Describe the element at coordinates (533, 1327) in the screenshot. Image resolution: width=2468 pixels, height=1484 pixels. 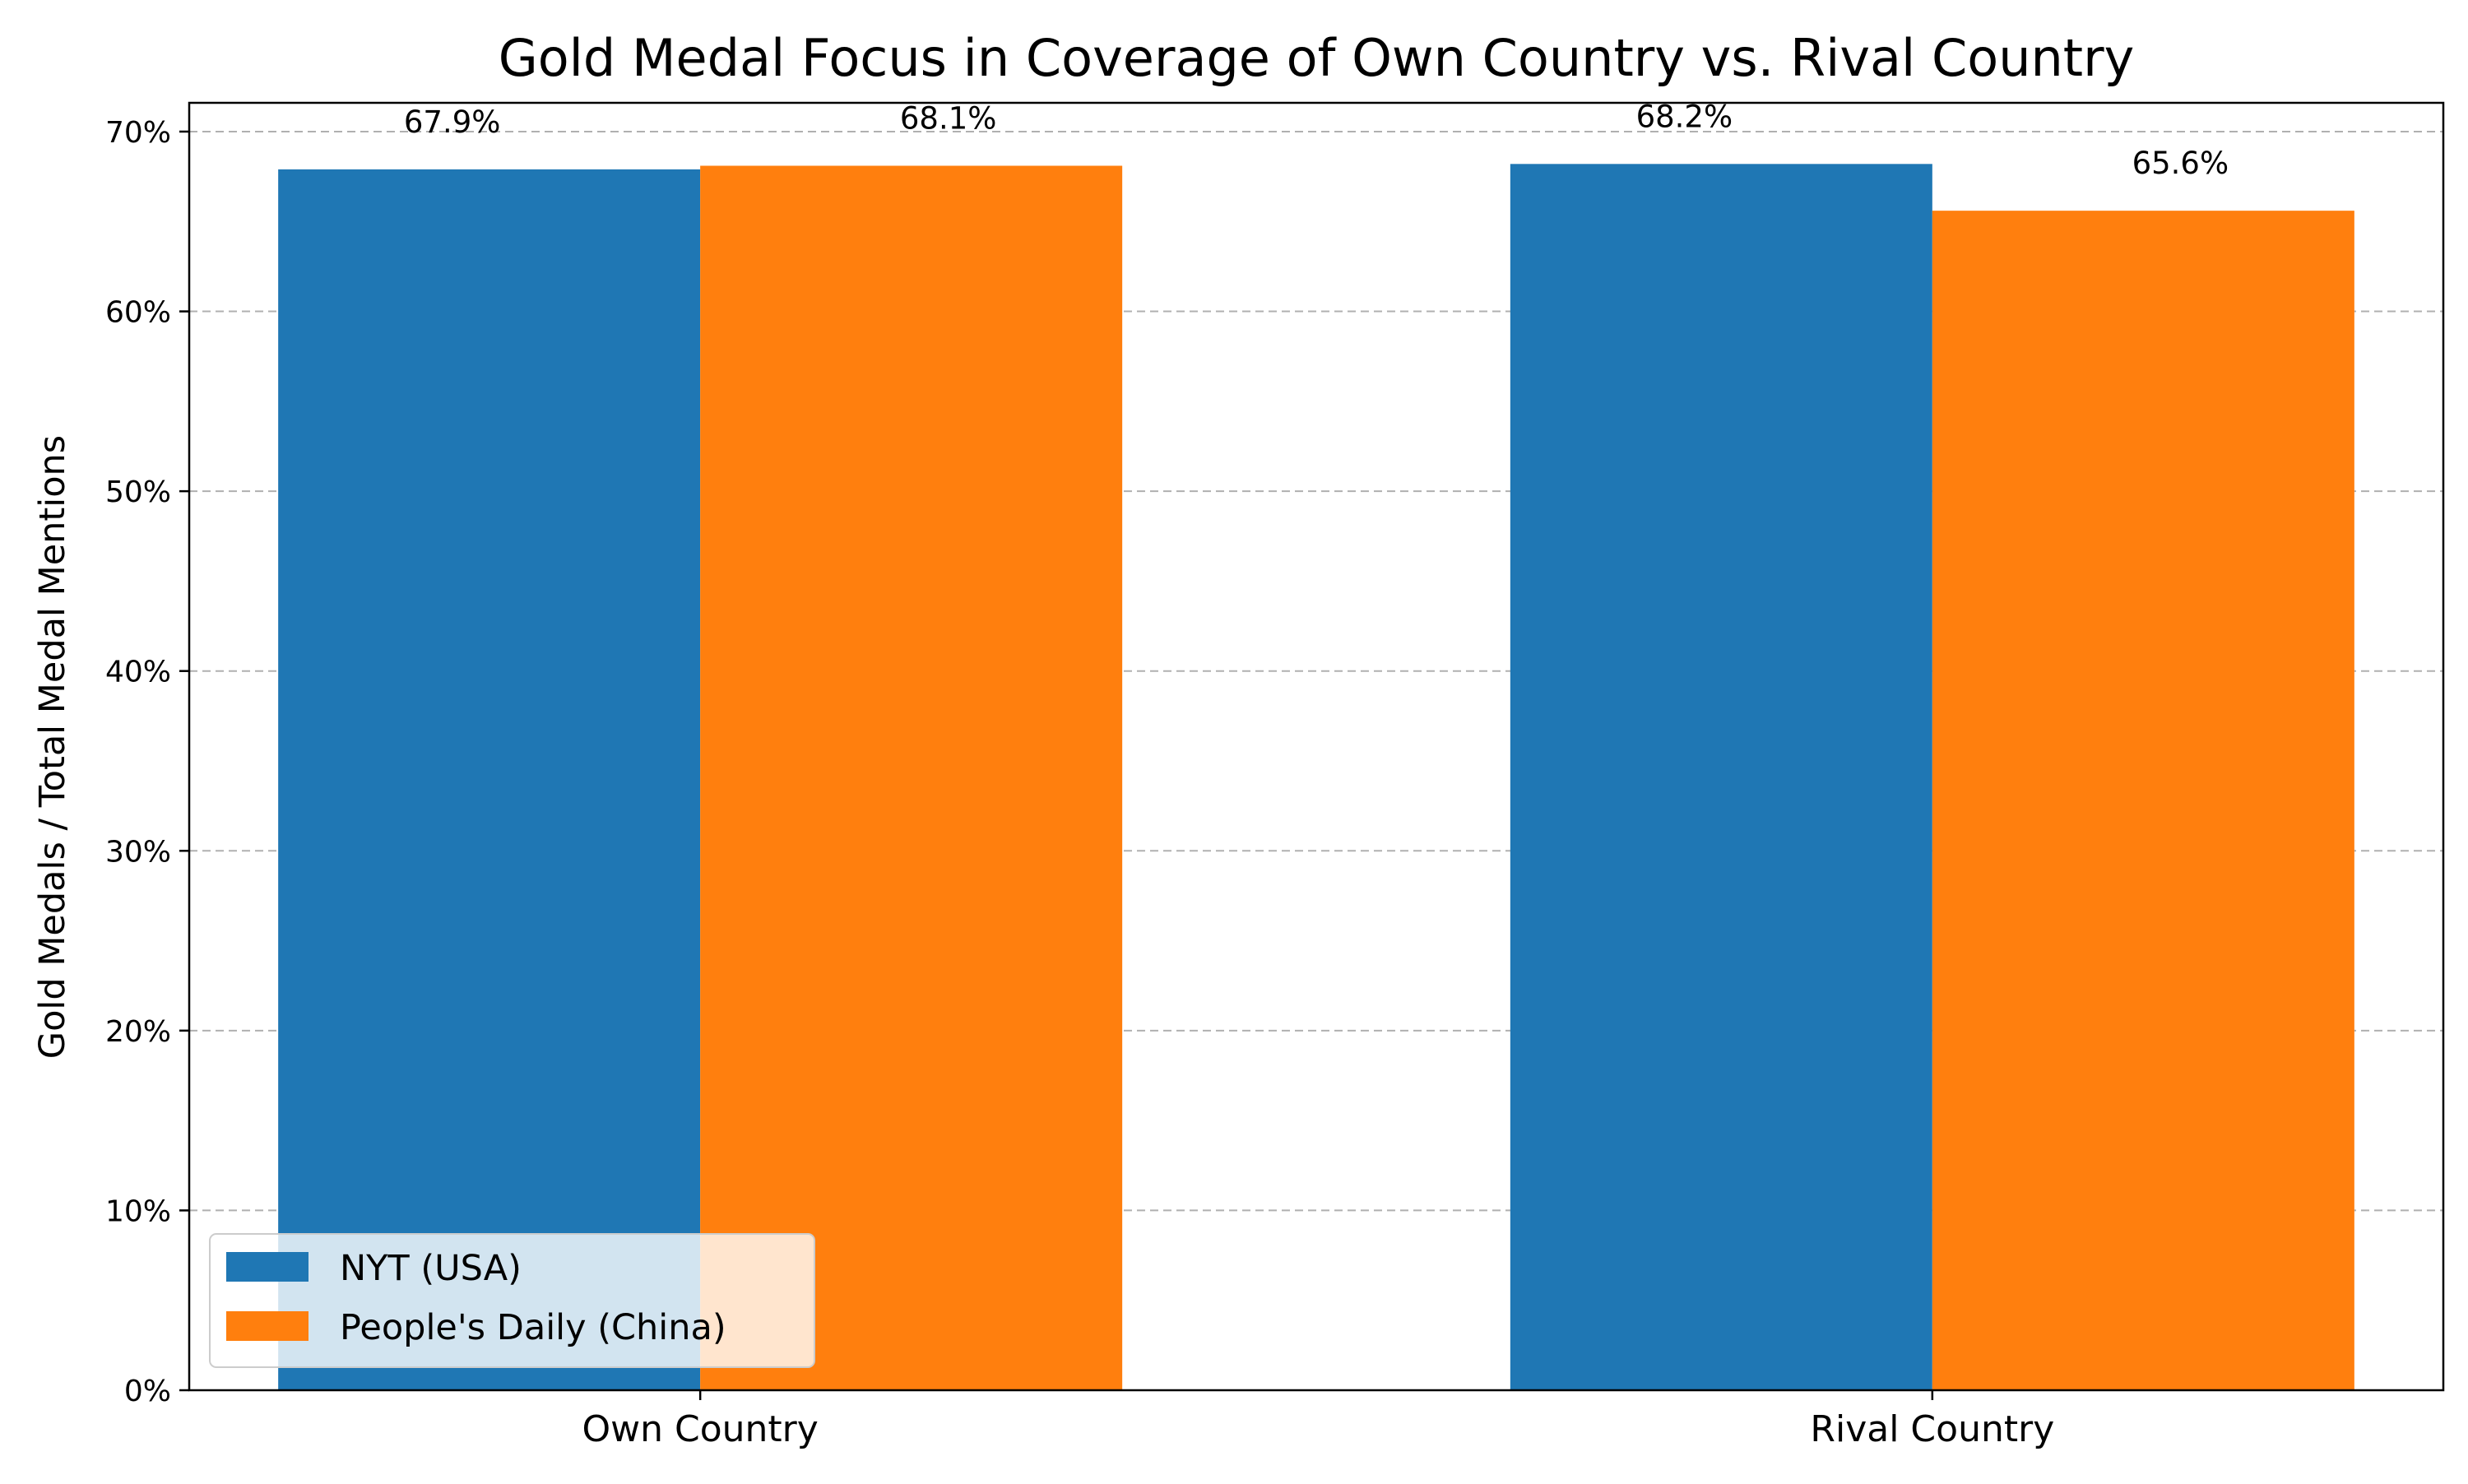
I see `legend-label: People's Daily (China)` at that location.